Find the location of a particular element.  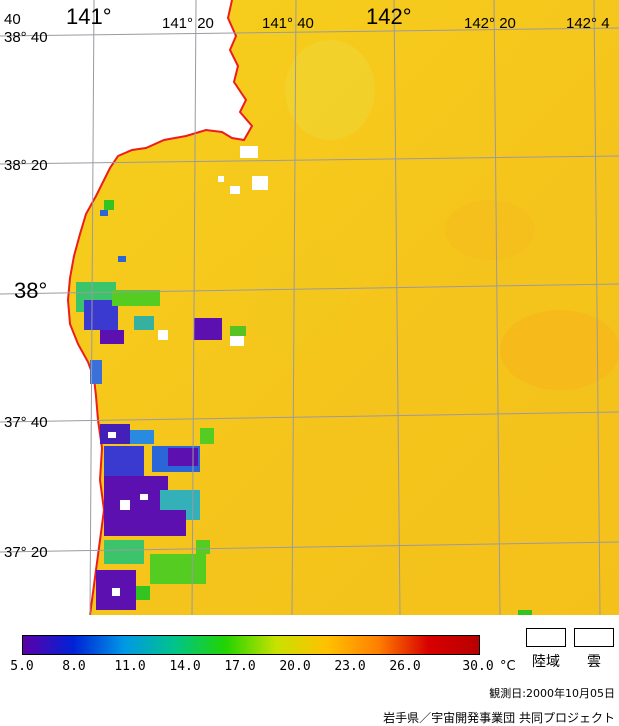

land-label: 陸域 is located at coordinates (546, 662).